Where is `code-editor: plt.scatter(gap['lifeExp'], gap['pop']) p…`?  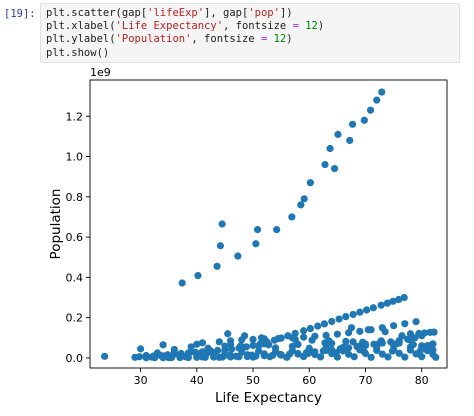
code-editor: plt.scatter(gap['lifeExp'], gap['pop']) p… is located at coordinates (250, 33).